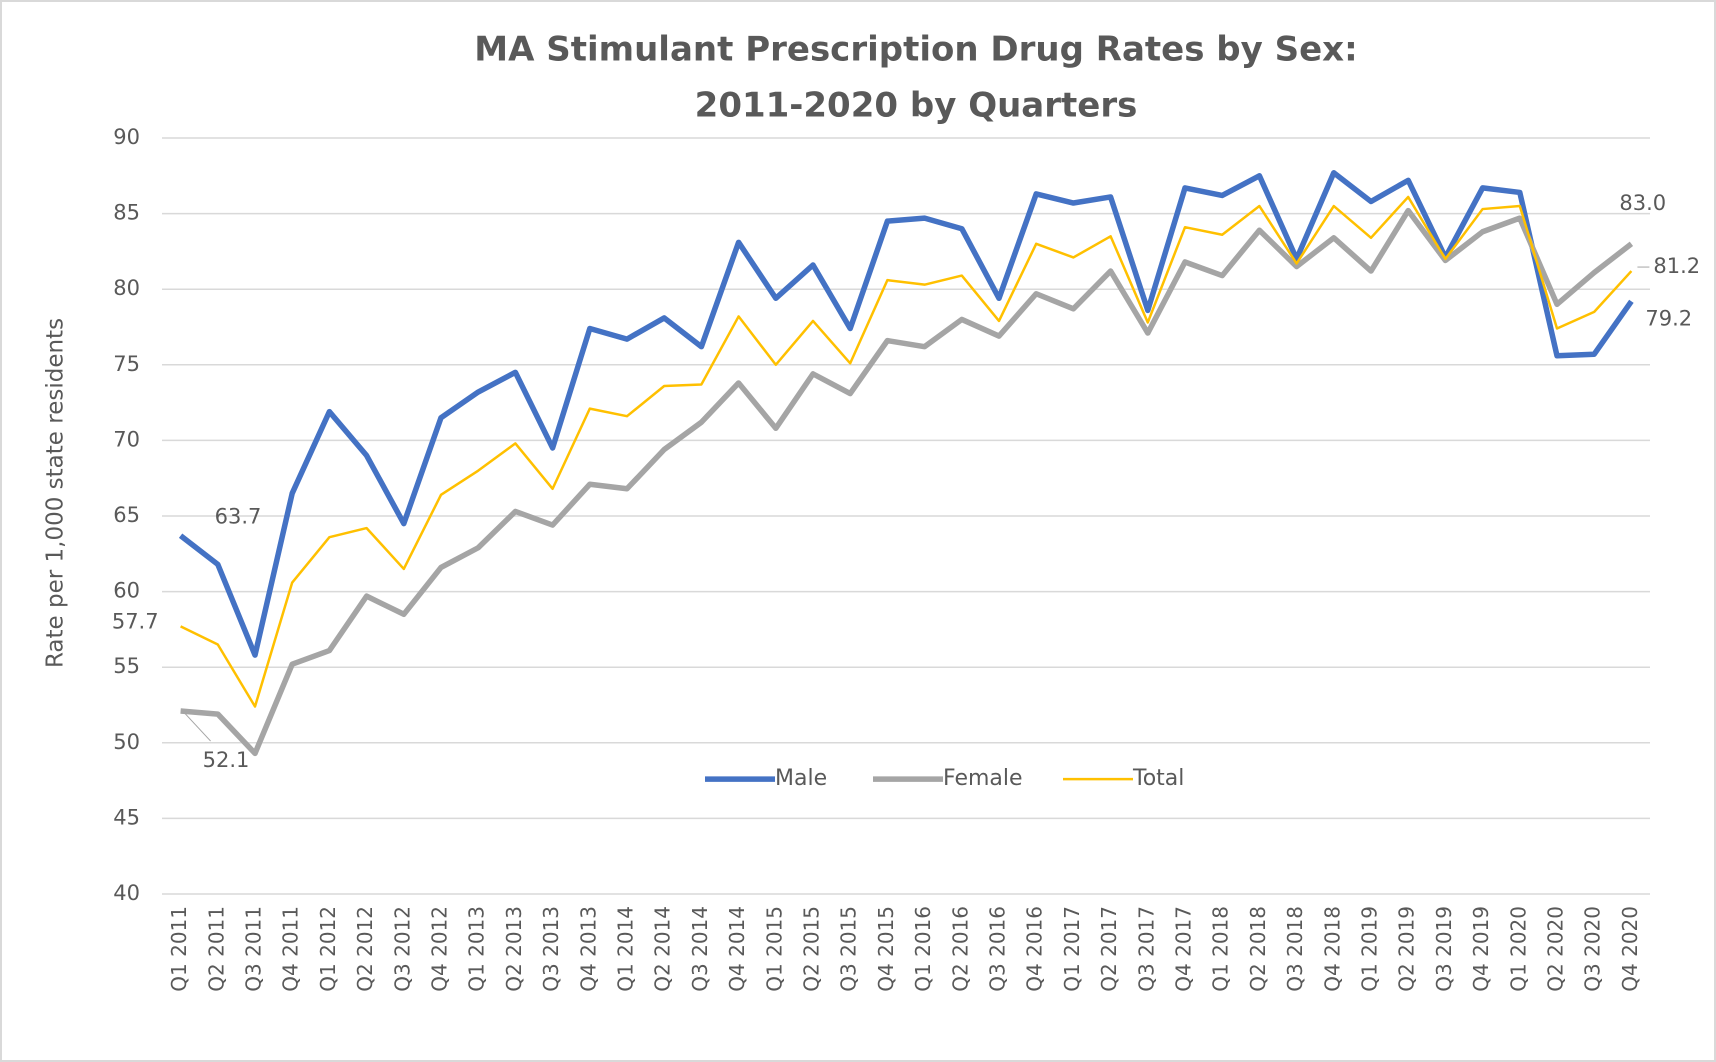  What do you see at coordinates (126, 137) in the screenshot?
I see `y-tick-label: 90` at bounding box center [126, 137].